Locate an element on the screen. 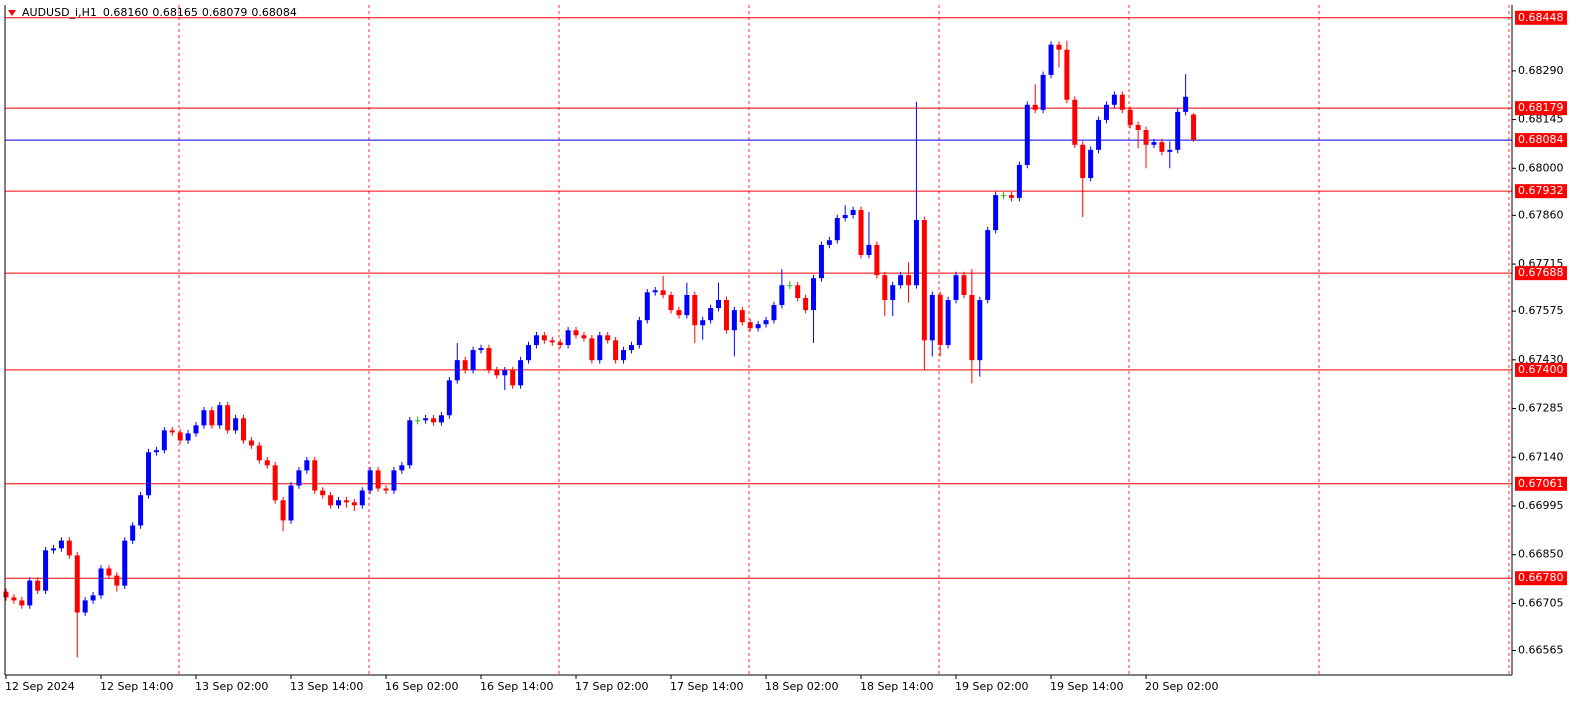  y-tick-label: 0.66850 is located at coordinates (1541, 554).